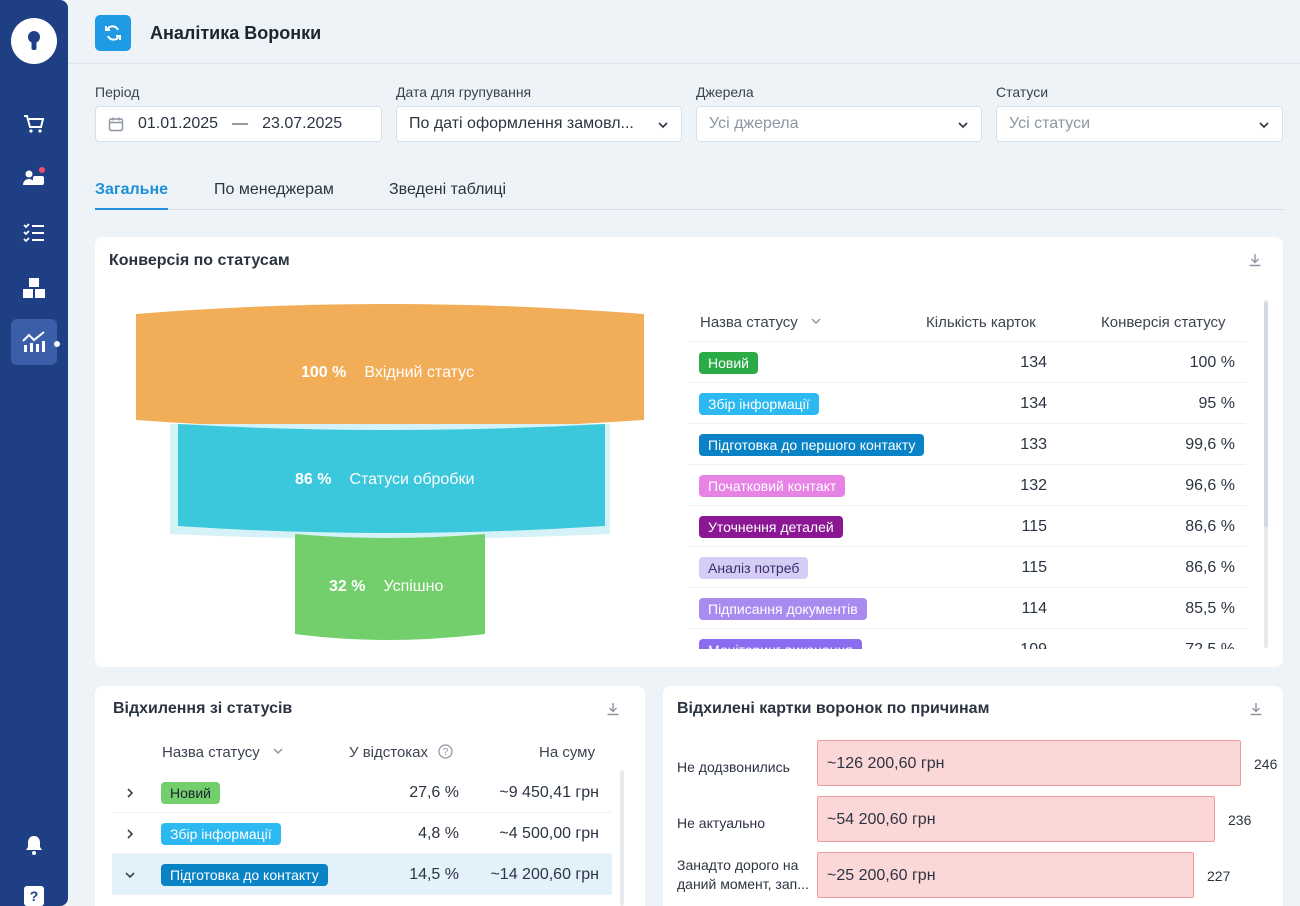 The height and width of the screenshot is (906, 1300). Describe the element at coordinates (967, 444) in the screenshot. I see `table-row: Підготовка до першого контакту 133 99,6 %` at that location.